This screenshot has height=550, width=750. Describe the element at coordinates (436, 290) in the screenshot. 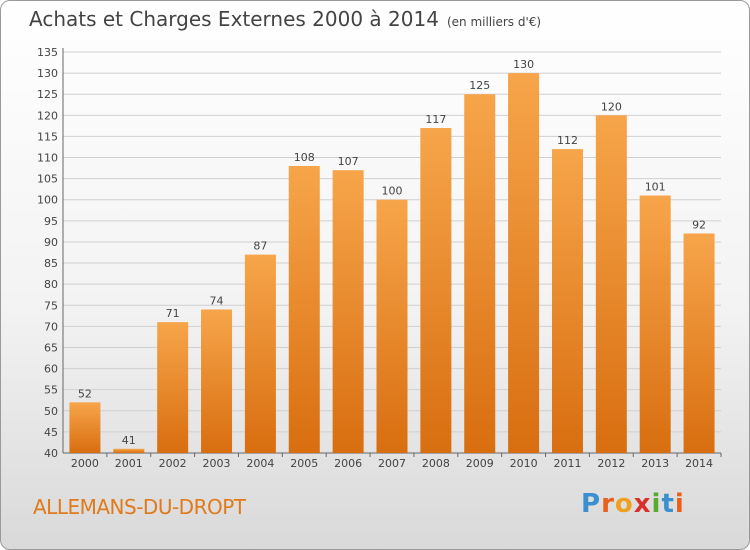

I see `bar-2008` at that location.